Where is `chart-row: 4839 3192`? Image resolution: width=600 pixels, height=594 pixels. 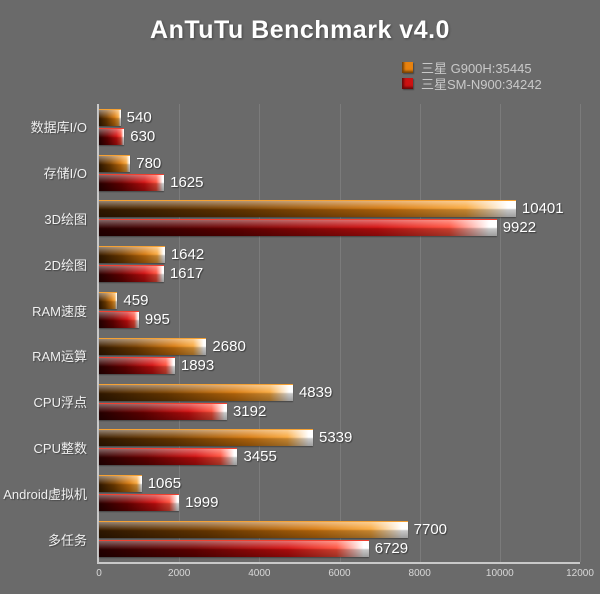
chart-row: 4839 3192 is located at coordinates (339, 402).